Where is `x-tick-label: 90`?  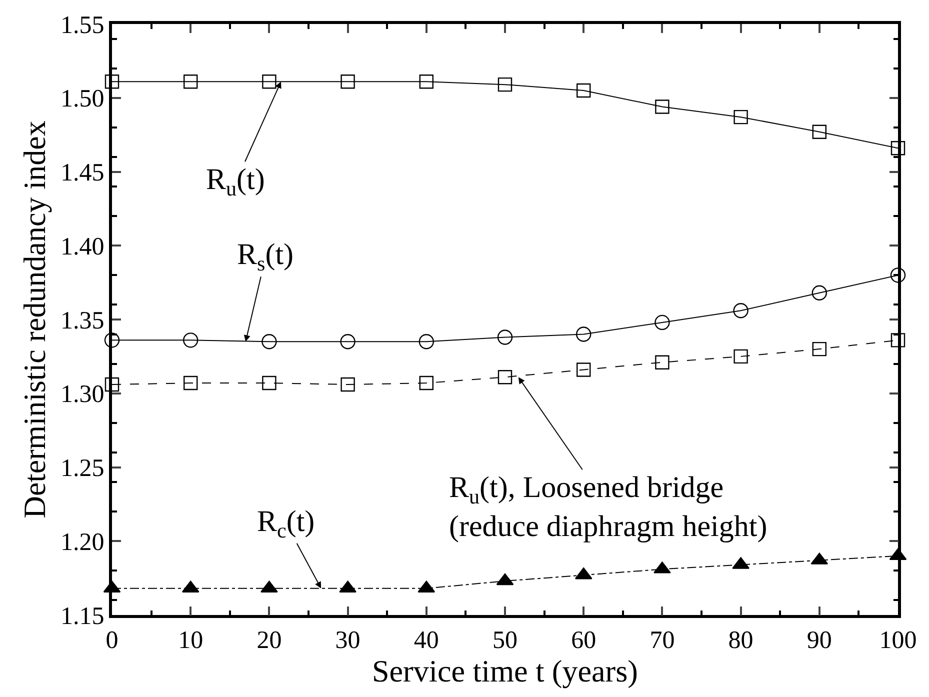 x-tick-label: 90 is located at coordinates (819, 640).